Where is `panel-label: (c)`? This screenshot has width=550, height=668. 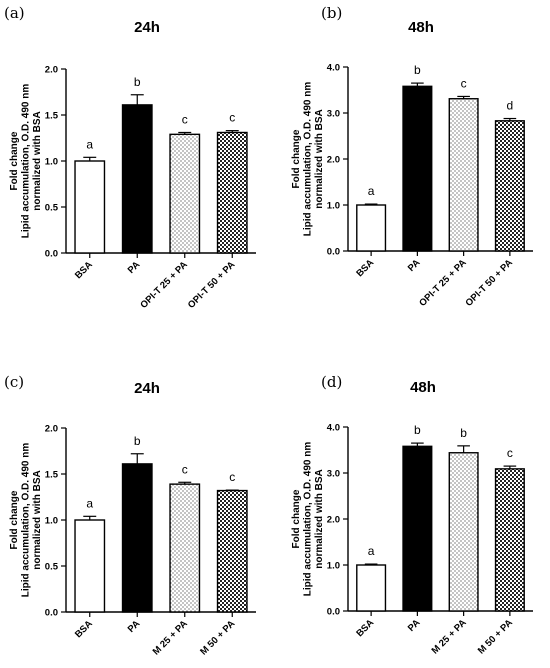
panel-label: (c) is located at coordinates (14, 382).